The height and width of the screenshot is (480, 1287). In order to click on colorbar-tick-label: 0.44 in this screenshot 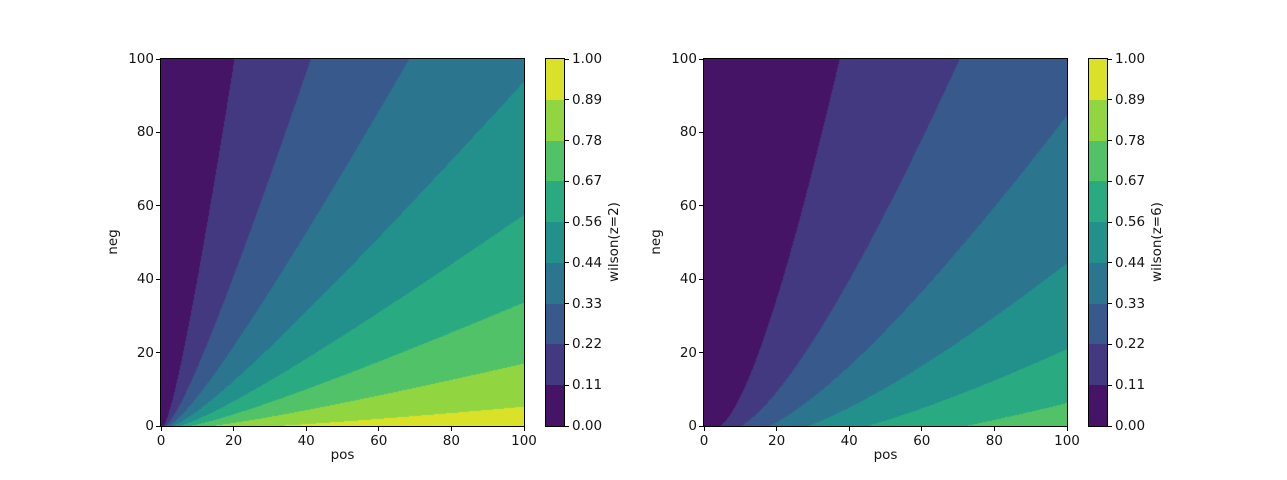, I will do `click(587, 262)`.